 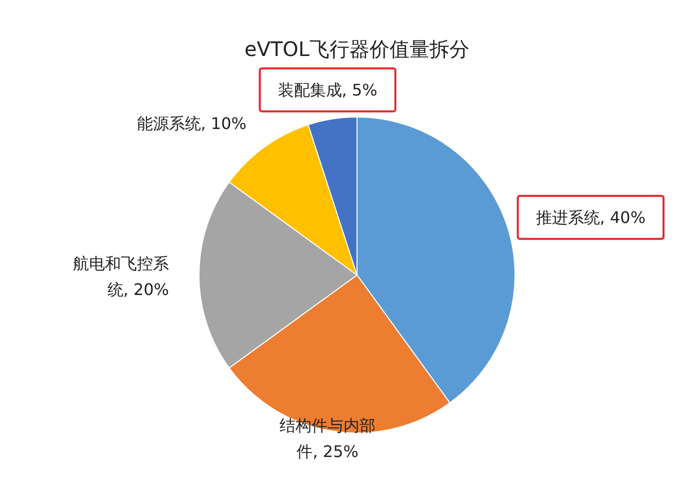 I want to click on slice-label: 推进系统, 40%, so click(x=591, y=217).